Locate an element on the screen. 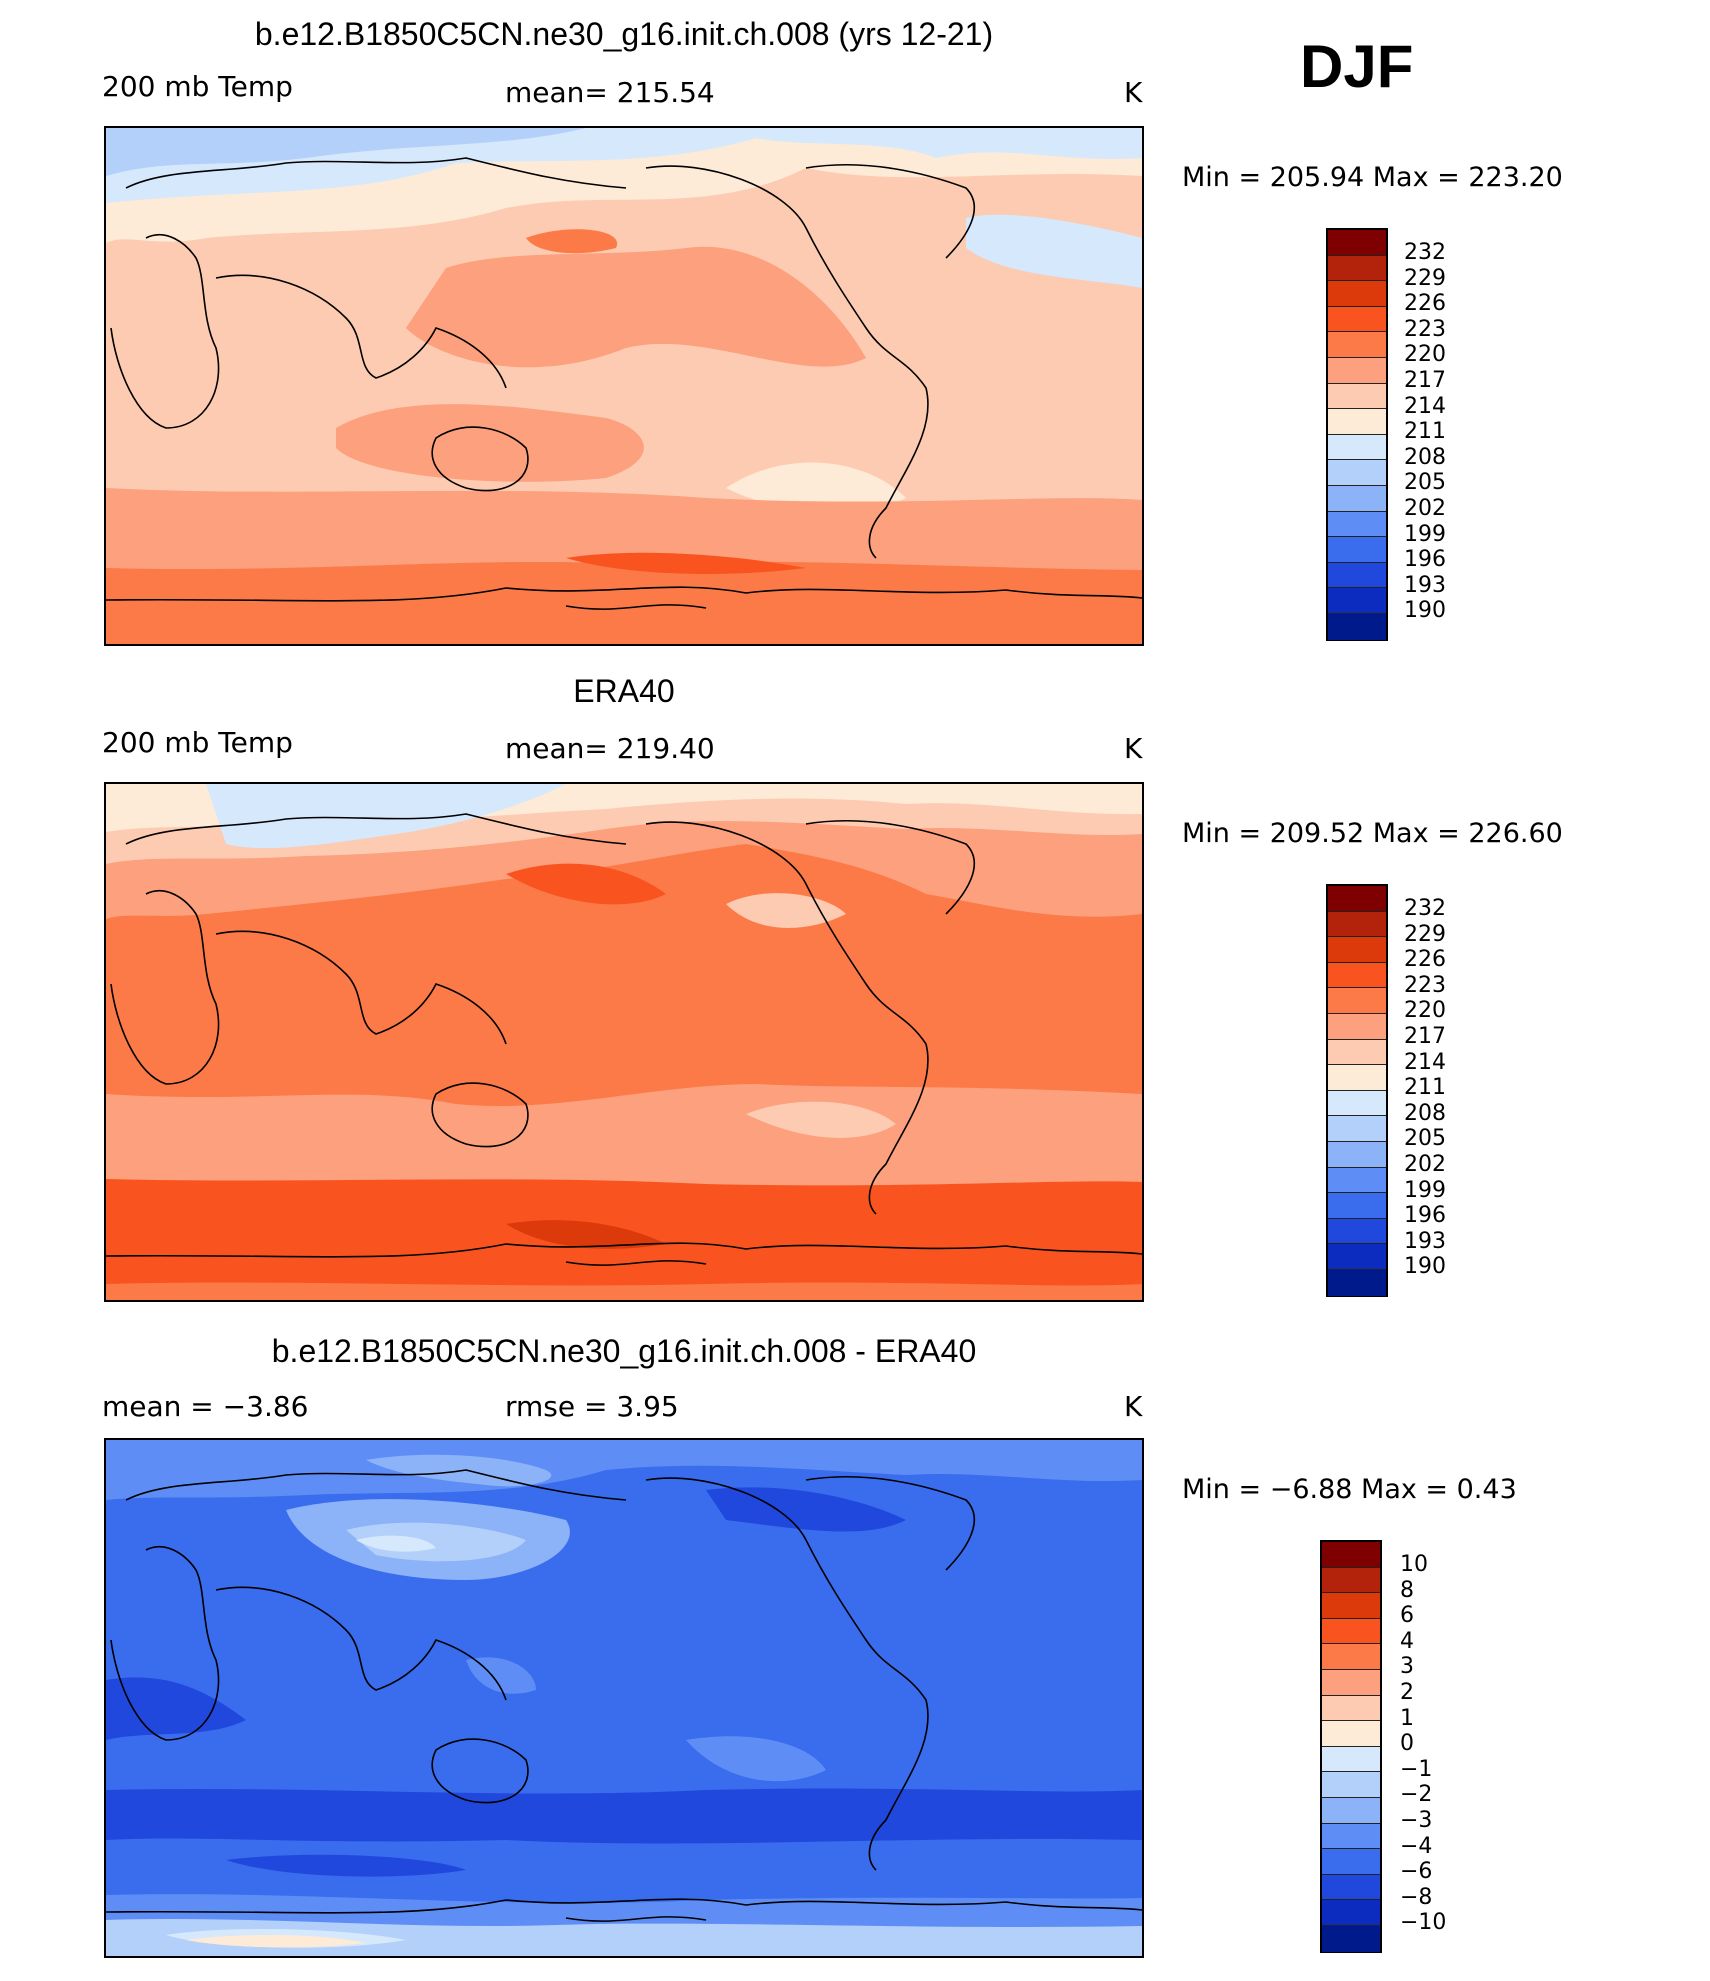  colorbar-tick: 10 is located at coordinates (1414, 1564).